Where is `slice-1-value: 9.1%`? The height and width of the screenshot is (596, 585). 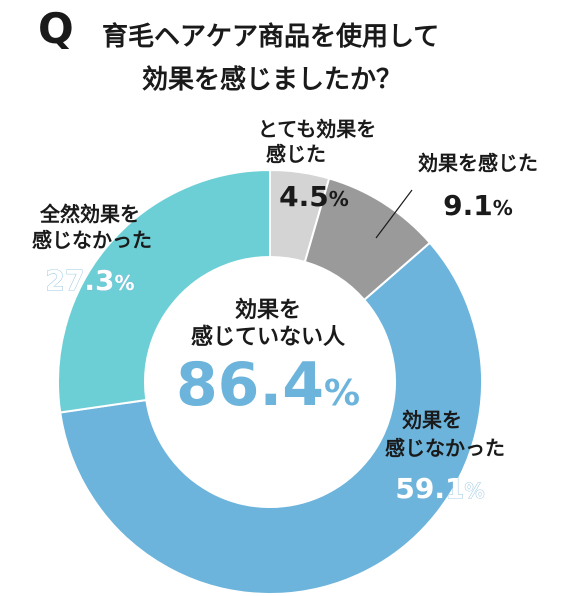
slice-1-value: 9.1% is located at coordinates (478, 205).